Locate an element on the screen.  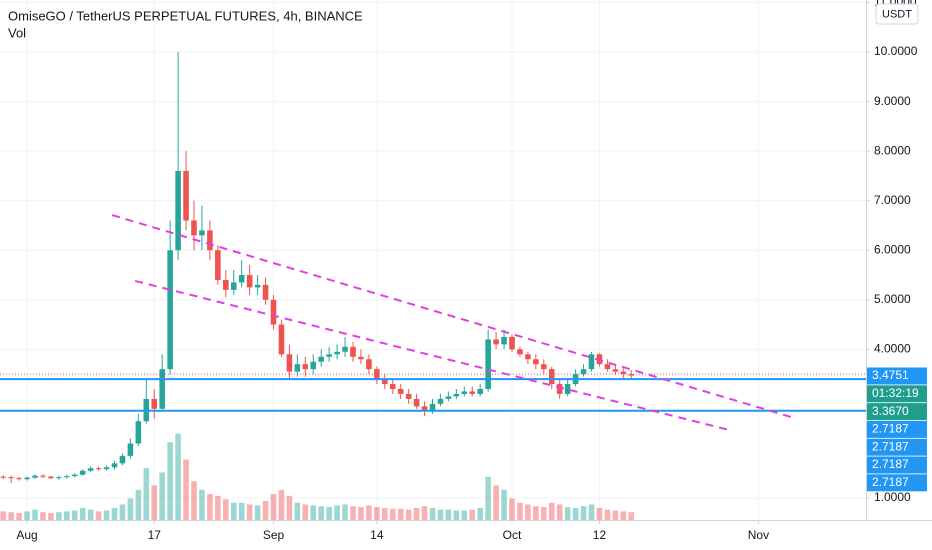
y-tick-label: 1.0000 is located at coordinates (892, 497).